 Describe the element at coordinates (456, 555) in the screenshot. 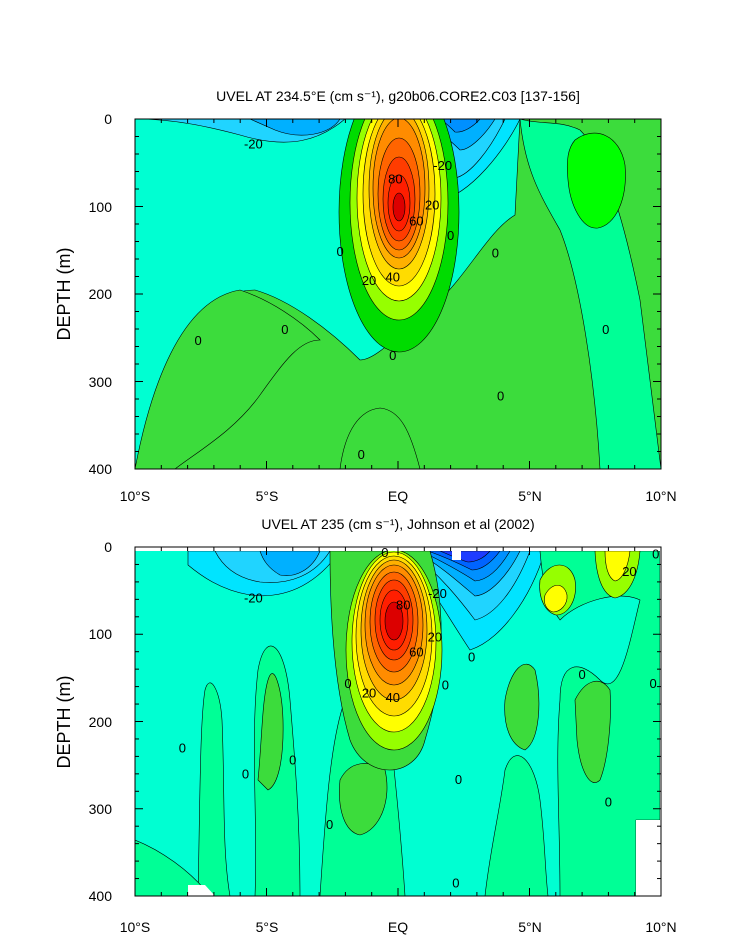

I see `missing-data-patch` at that location.